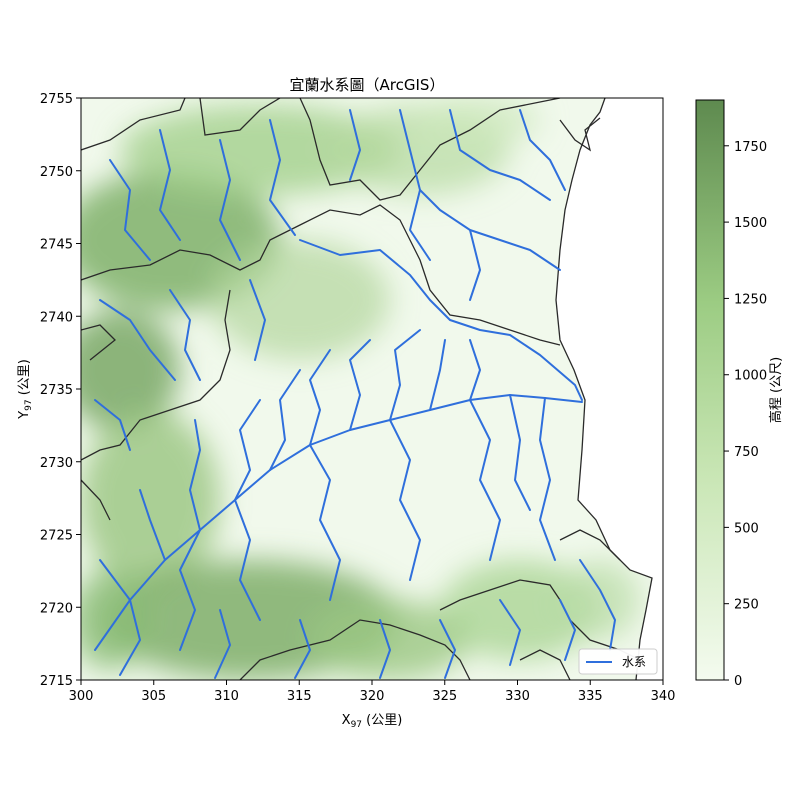 The image size is (800, 800). What do you see at coordinates (56, 172) in the screenshot?
I see `y-tick-label: 2750` at bounding box center [56, 172].